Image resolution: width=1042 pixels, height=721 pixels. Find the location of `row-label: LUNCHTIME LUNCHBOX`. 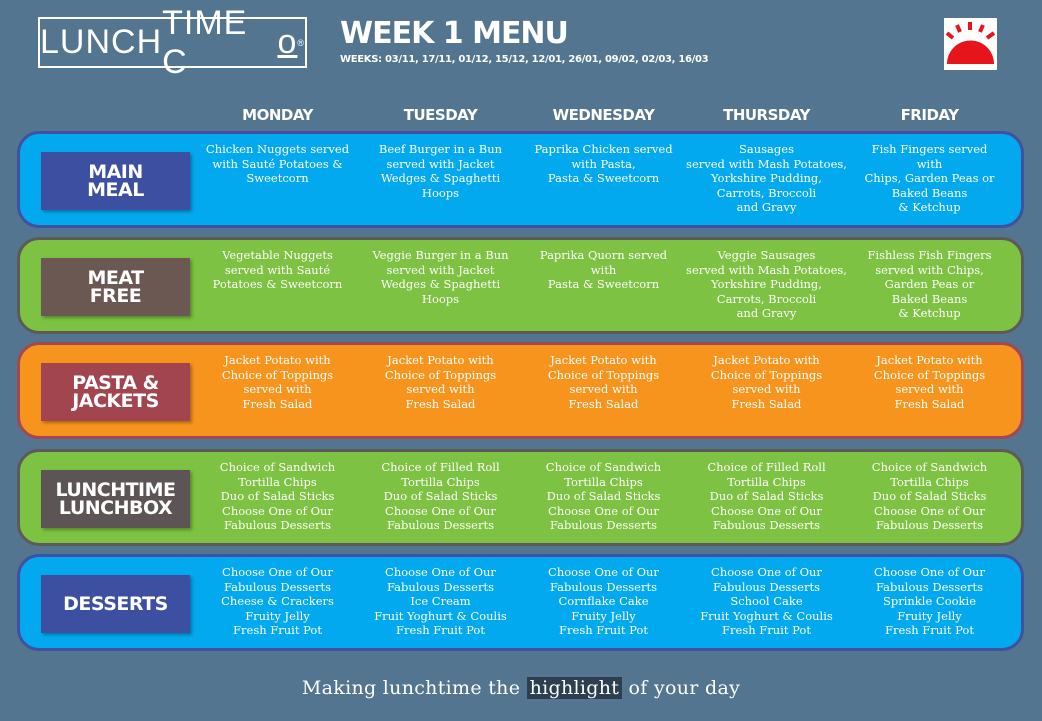

row-label: LUNCHTIME LUNCHBOX is located at coordinates (115, 499).